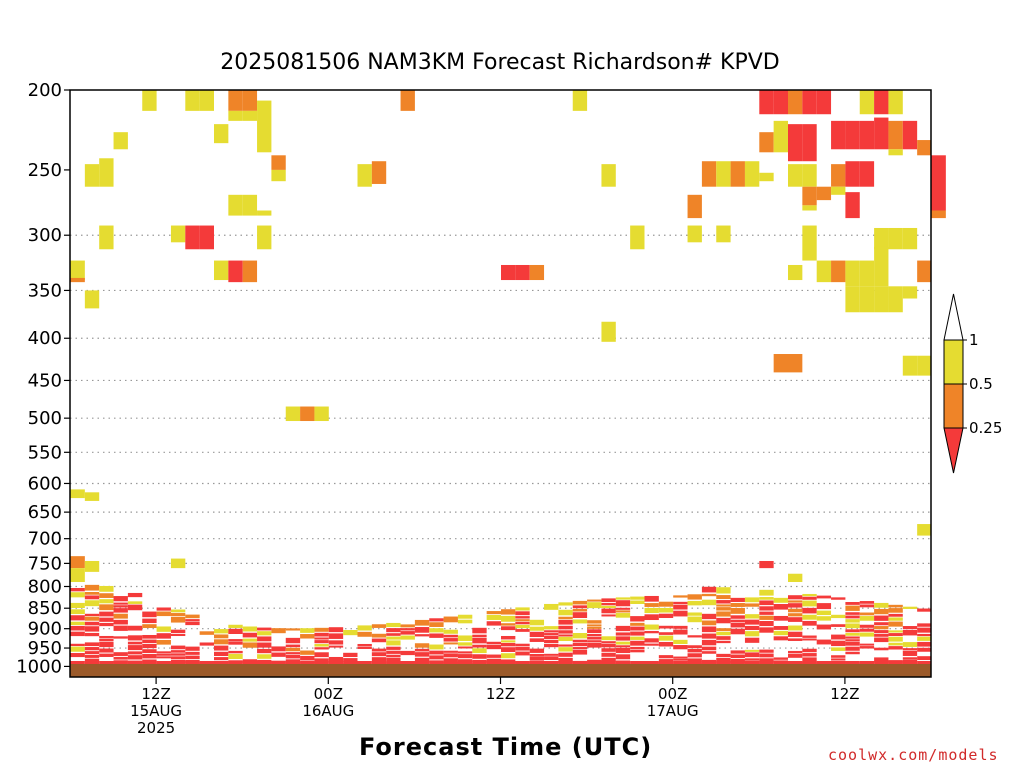 This screenshot has height=768, width=1024. I want to click on site-credit: coolwx.com/models, so click(913, 755).